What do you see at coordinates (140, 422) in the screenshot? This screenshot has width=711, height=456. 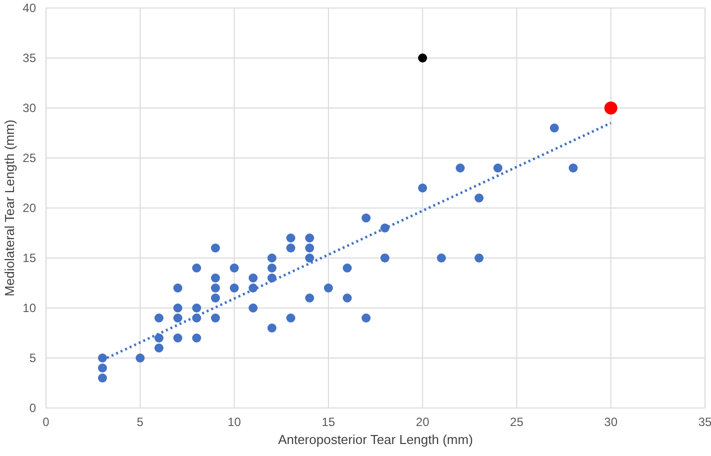 I see `x-tick-label: 5` at bounding box center [140, 422].